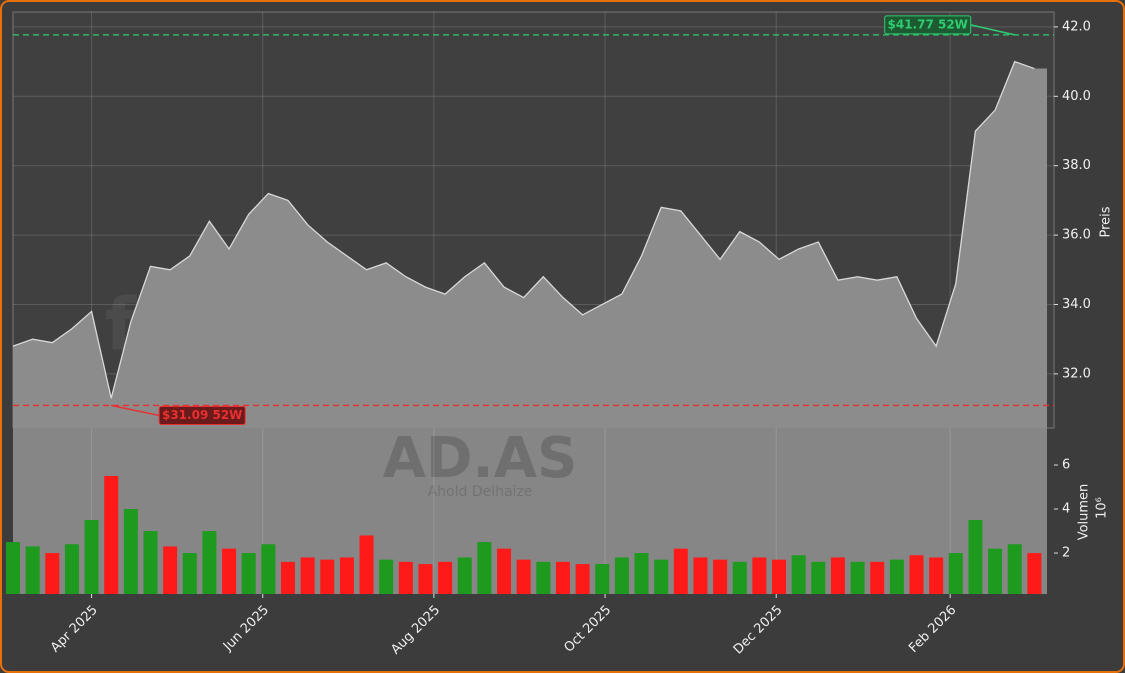 Image resolution: width=1125 pixels, height=673 pixels. I want to click on y2-tick-label: 2, so click(1066, 553).